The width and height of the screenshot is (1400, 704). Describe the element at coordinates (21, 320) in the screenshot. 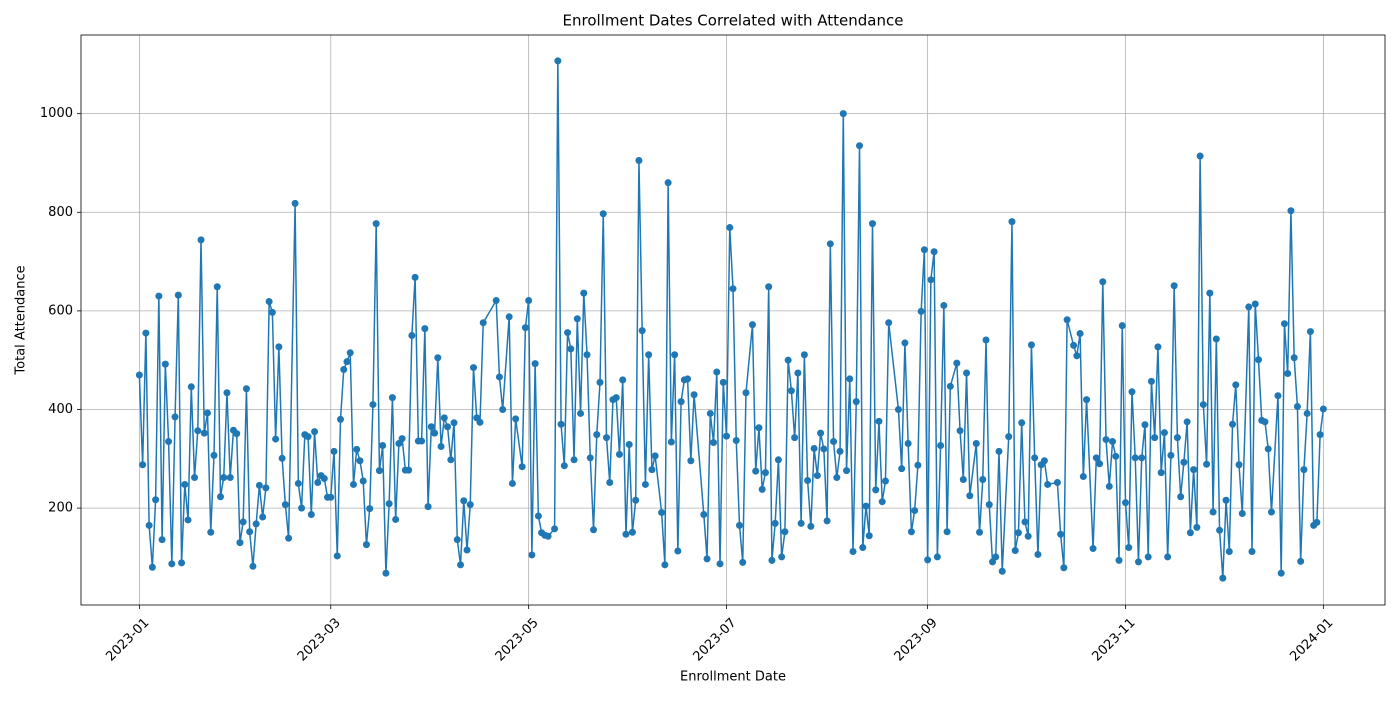

I see `y-axis-label: Total Attendance` at that location.